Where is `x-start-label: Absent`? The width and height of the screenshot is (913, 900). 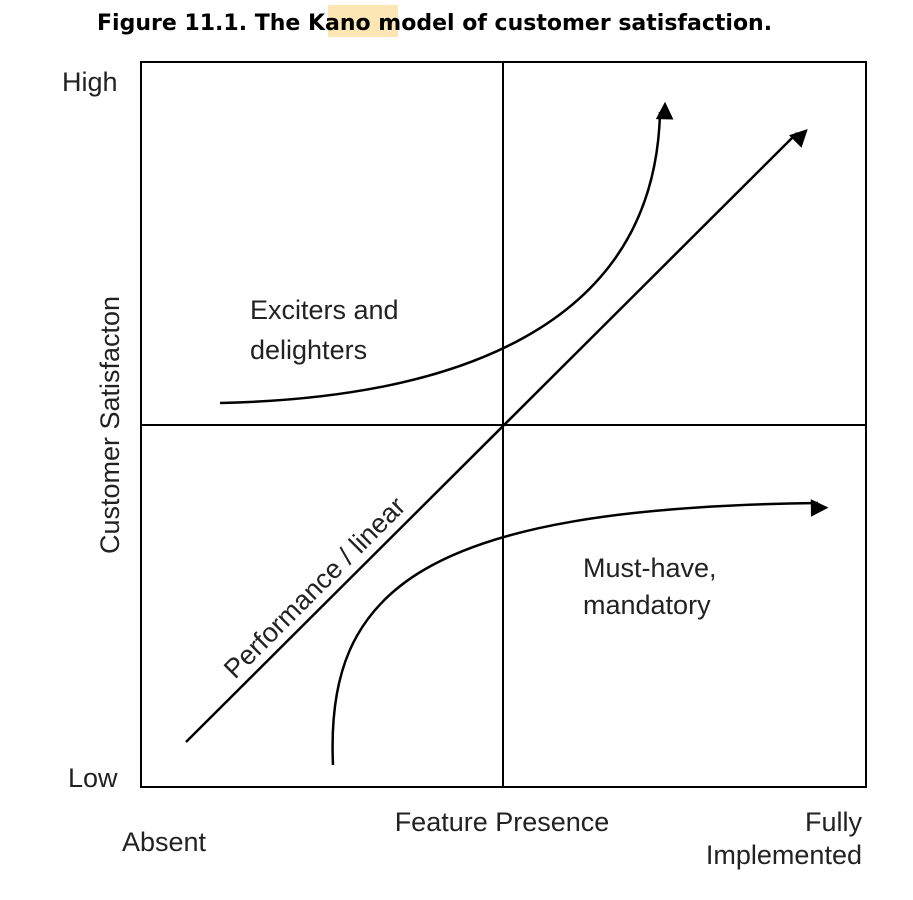
x-start-label: Absent is located at coordinates (164, 842).